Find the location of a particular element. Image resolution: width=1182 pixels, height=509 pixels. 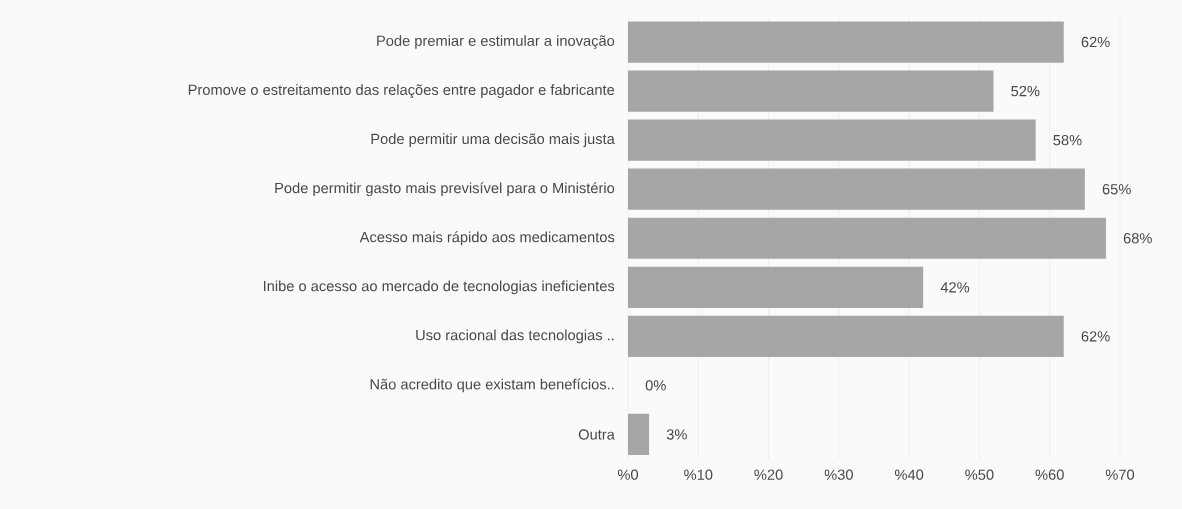

x-tick-label: %60 is located at coordinates (1049, 474).